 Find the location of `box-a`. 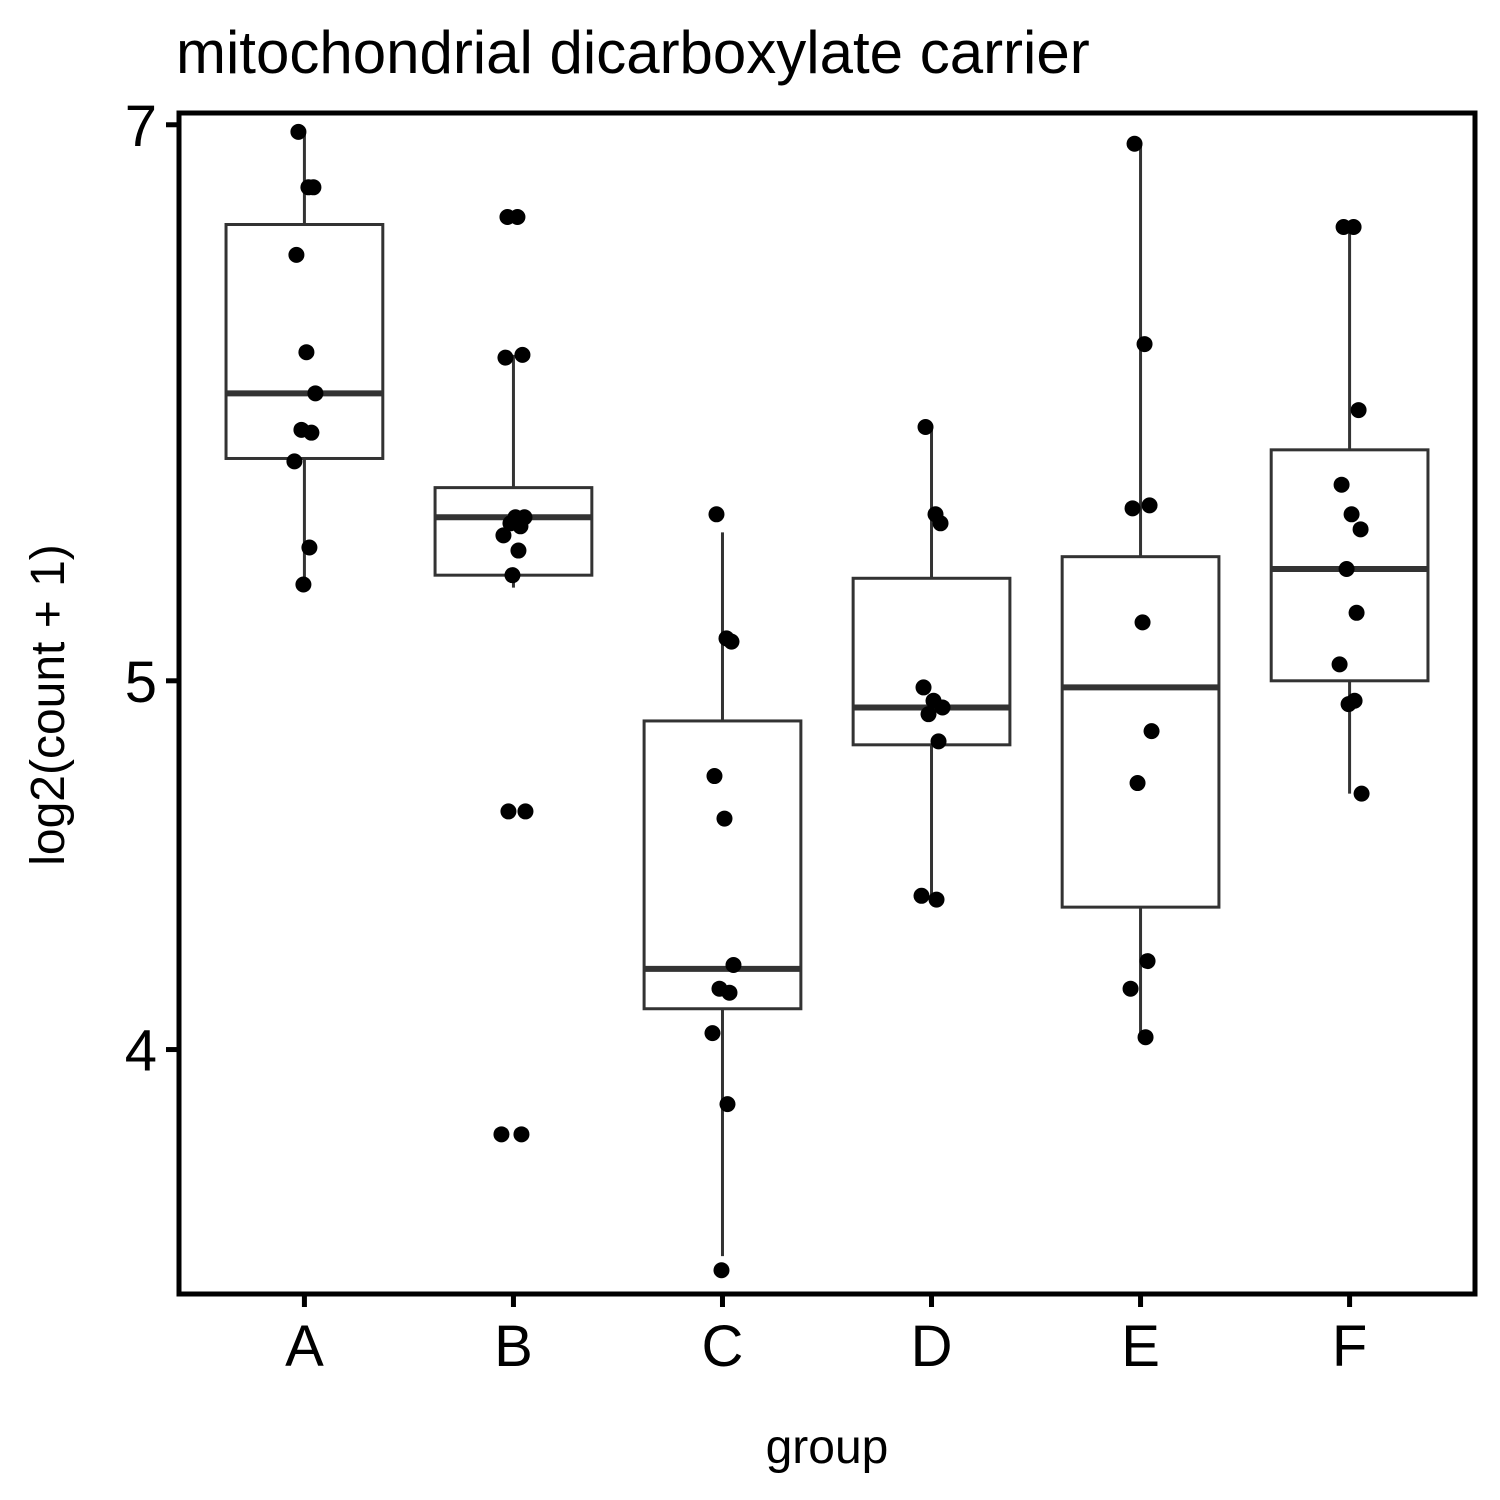

box-a is located at coordinates (304, 358).